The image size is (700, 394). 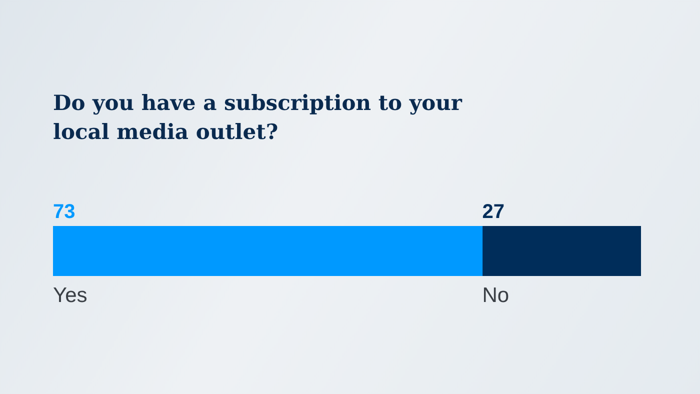 I want to click on series-label: Yes, so click(x=70, y=295).